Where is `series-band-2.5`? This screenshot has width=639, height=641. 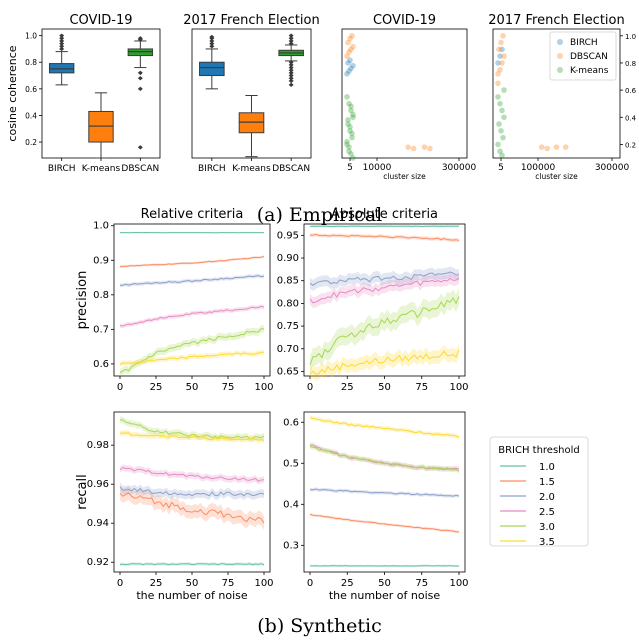
series-band-2.5 is located at coordinates (192, 316).